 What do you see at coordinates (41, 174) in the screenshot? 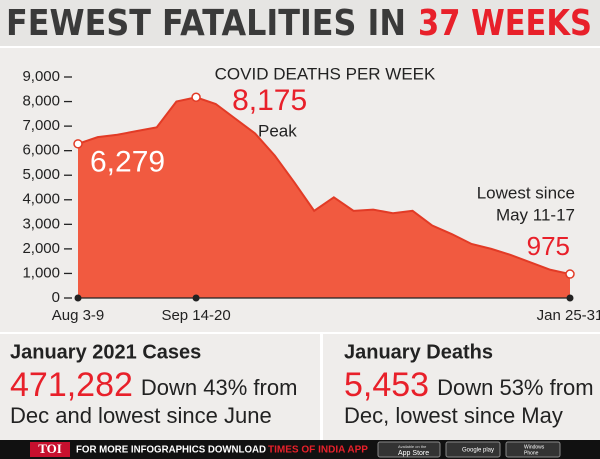
I see `y-tick-label: 5,000` at bounding box center [41, 174].